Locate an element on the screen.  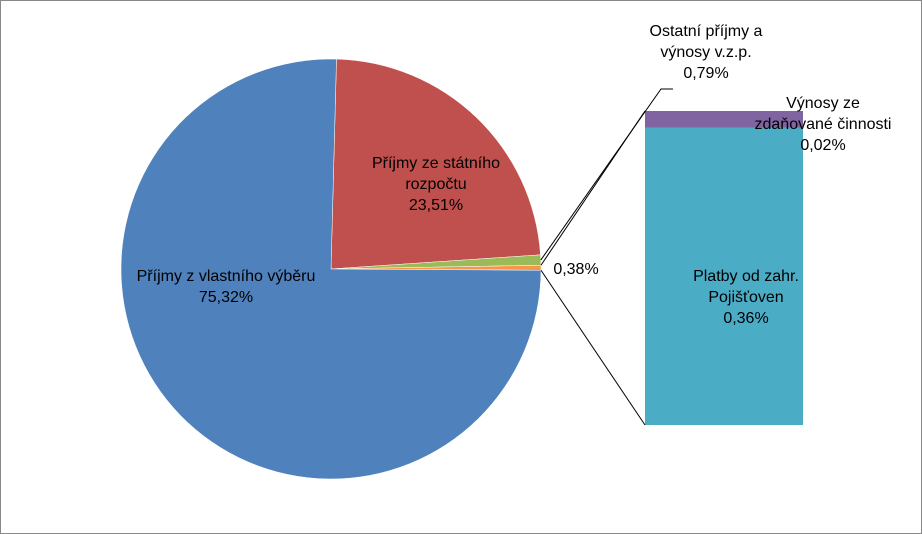
bar-label: Výnosy ze zdaňované činnosti 0,02% is located at coordinates (823, 124).